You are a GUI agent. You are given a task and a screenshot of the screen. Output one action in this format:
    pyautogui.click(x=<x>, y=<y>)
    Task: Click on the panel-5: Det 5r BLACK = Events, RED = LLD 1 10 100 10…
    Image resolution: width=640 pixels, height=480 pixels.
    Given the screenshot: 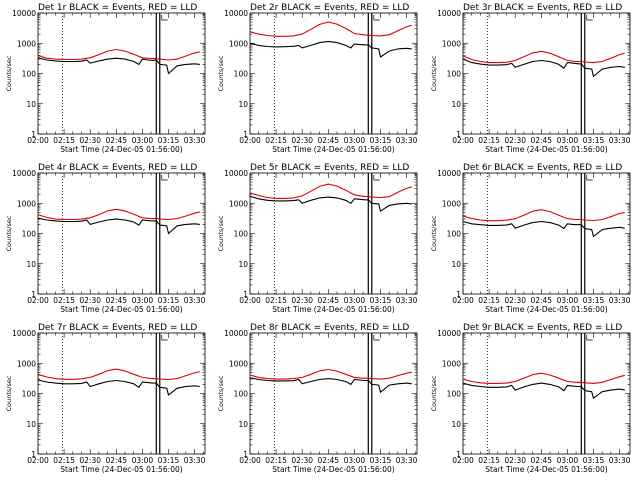 What is the action you would take?
    pyautogui.click(x=317, y=238)
    